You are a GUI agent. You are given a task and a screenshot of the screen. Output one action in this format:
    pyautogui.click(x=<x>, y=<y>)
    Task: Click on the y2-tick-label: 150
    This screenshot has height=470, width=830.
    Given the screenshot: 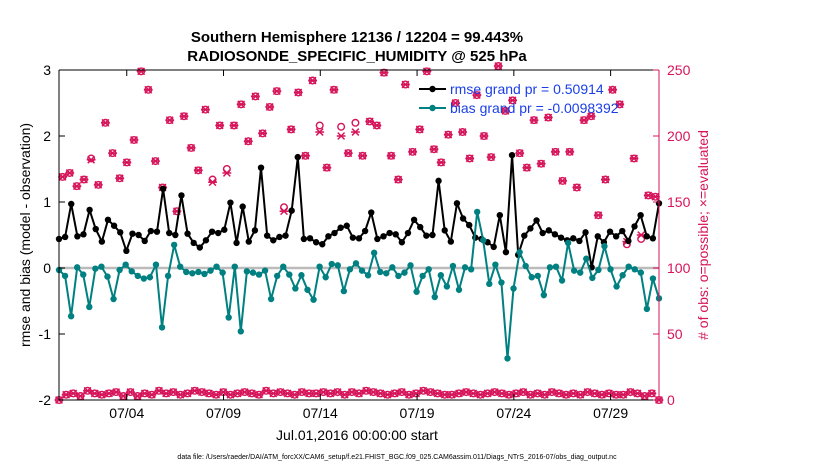 What is the action you would take?
    pyautogui.click(x=679, y=202)
    